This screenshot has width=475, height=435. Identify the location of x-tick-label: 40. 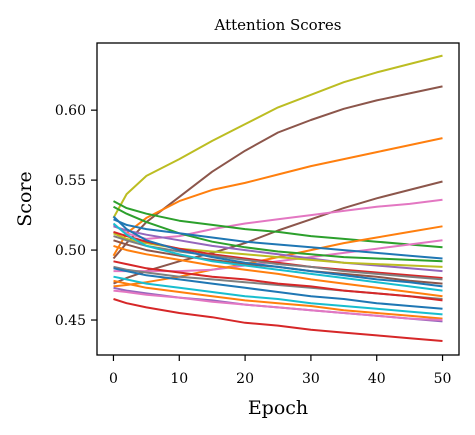
(377, 379).